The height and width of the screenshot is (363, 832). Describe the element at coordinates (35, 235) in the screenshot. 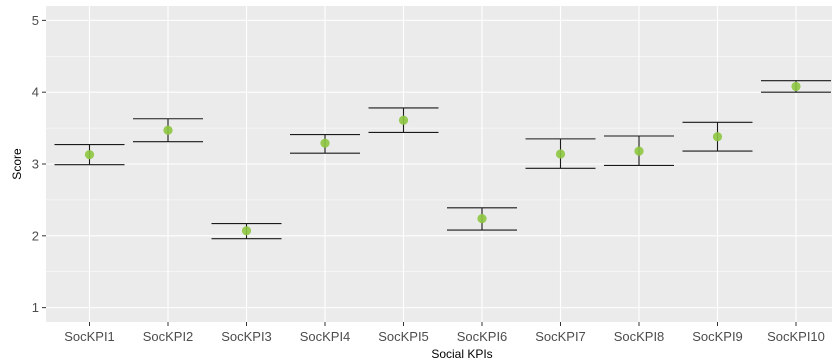

I see `y-tick-label: 2` at that location.